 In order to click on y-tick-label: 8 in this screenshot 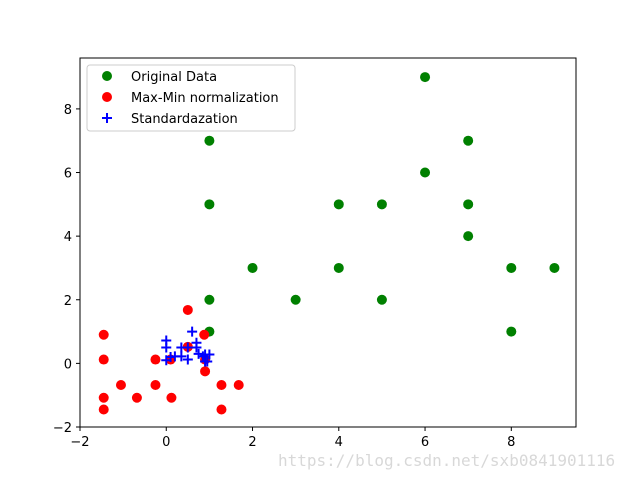, I will do `click(68, 110)`.